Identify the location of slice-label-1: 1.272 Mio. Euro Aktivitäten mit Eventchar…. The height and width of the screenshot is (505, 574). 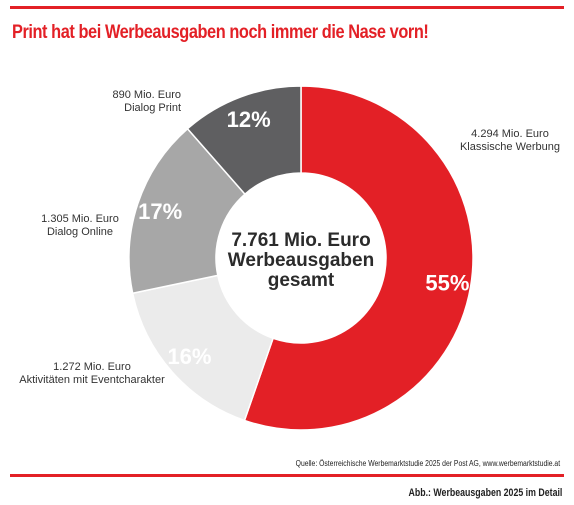
(92, 373).